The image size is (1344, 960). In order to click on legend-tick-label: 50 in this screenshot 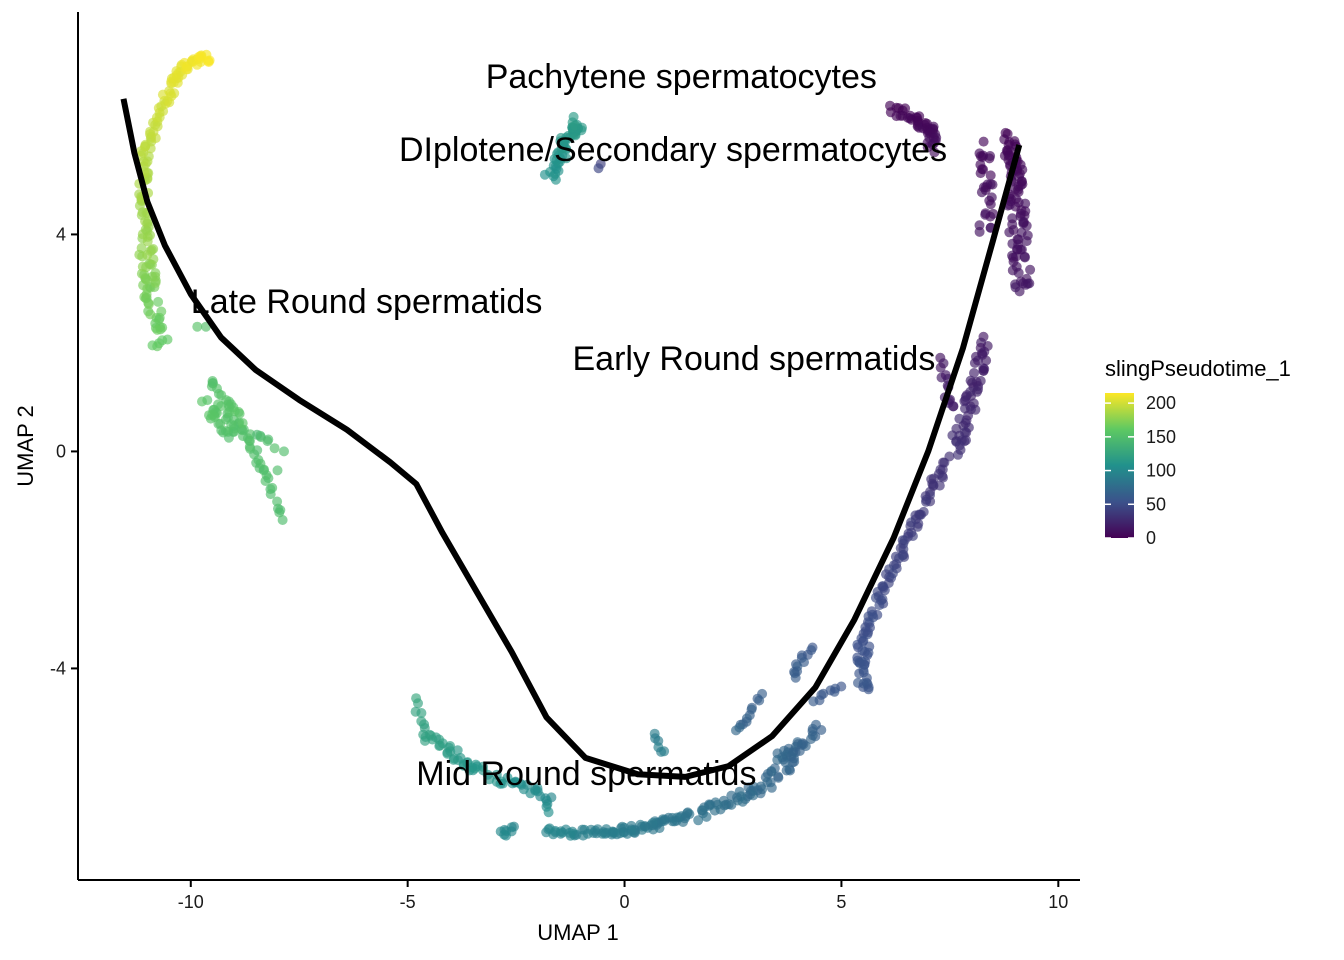, I will do `click(1156, 504)`.